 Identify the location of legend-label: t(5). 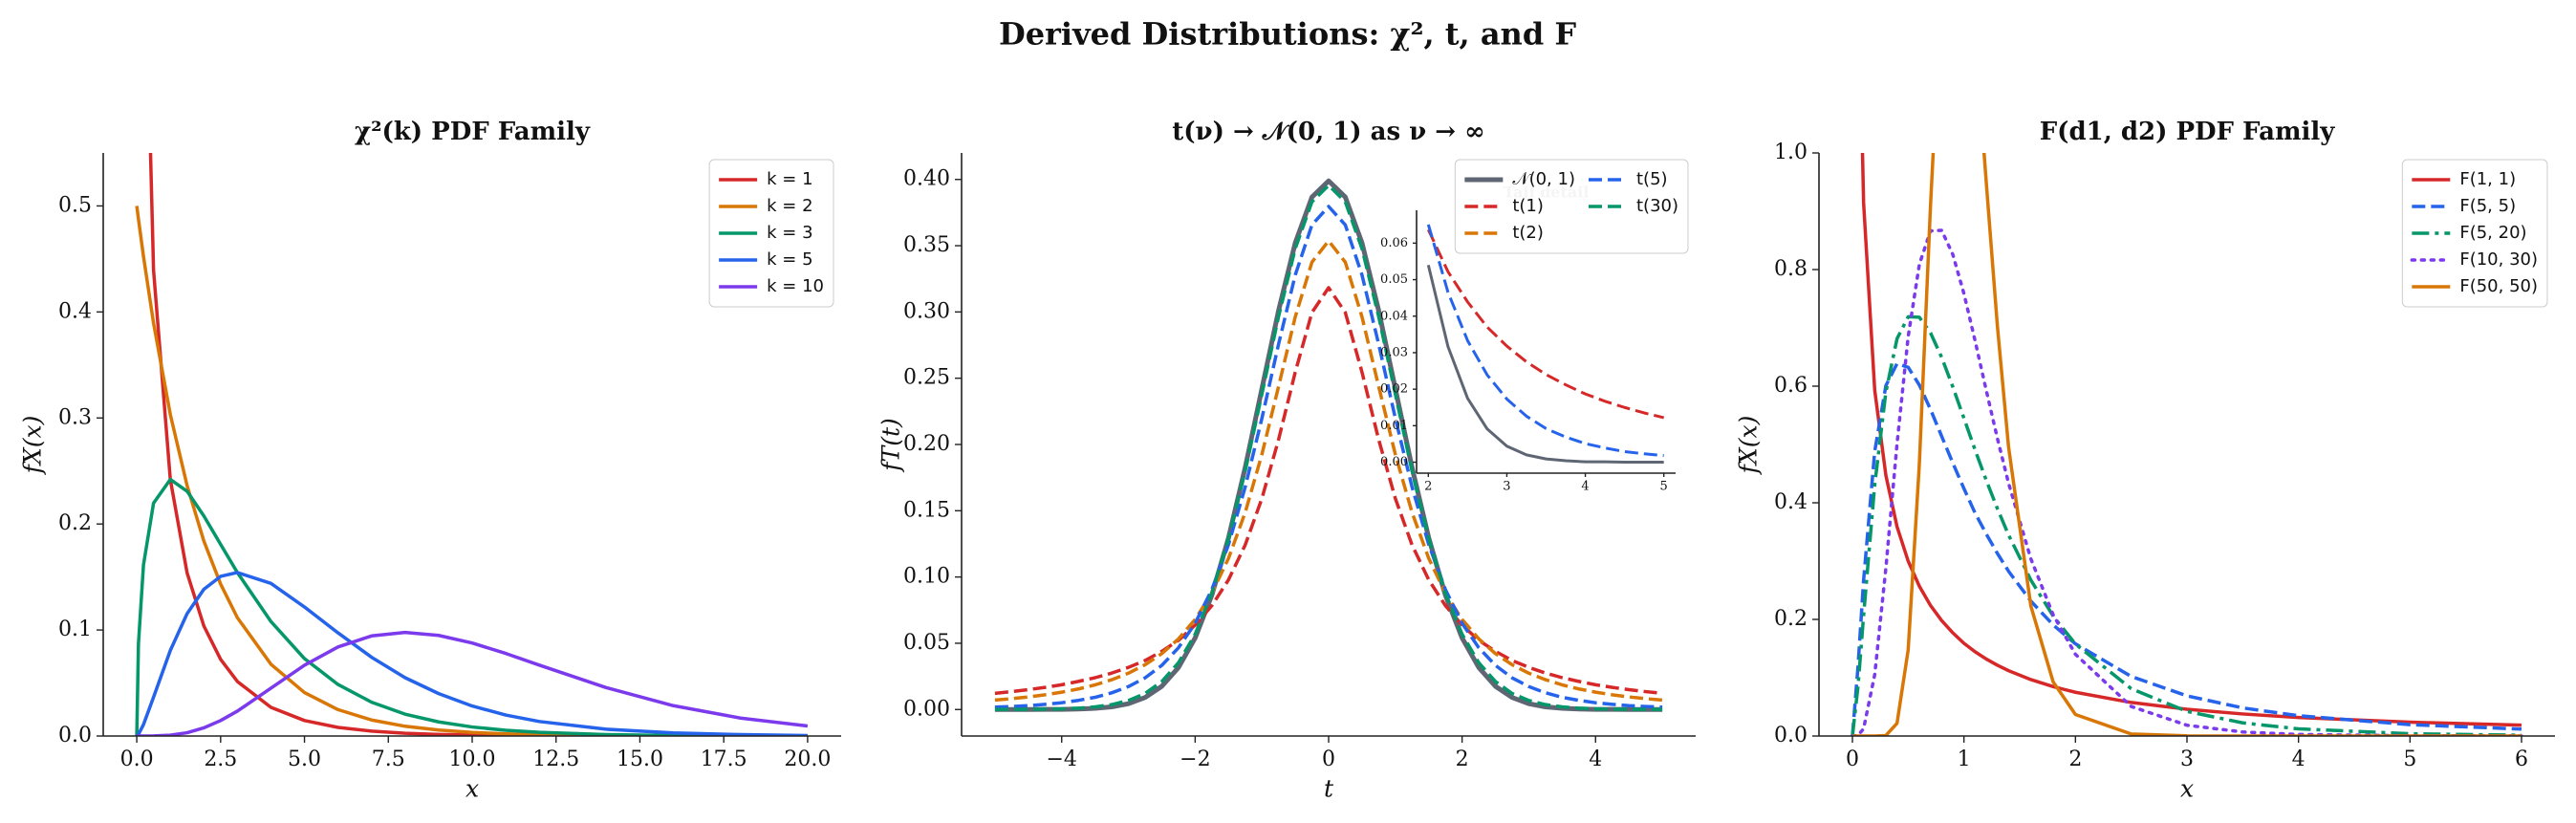
(1652, 179).